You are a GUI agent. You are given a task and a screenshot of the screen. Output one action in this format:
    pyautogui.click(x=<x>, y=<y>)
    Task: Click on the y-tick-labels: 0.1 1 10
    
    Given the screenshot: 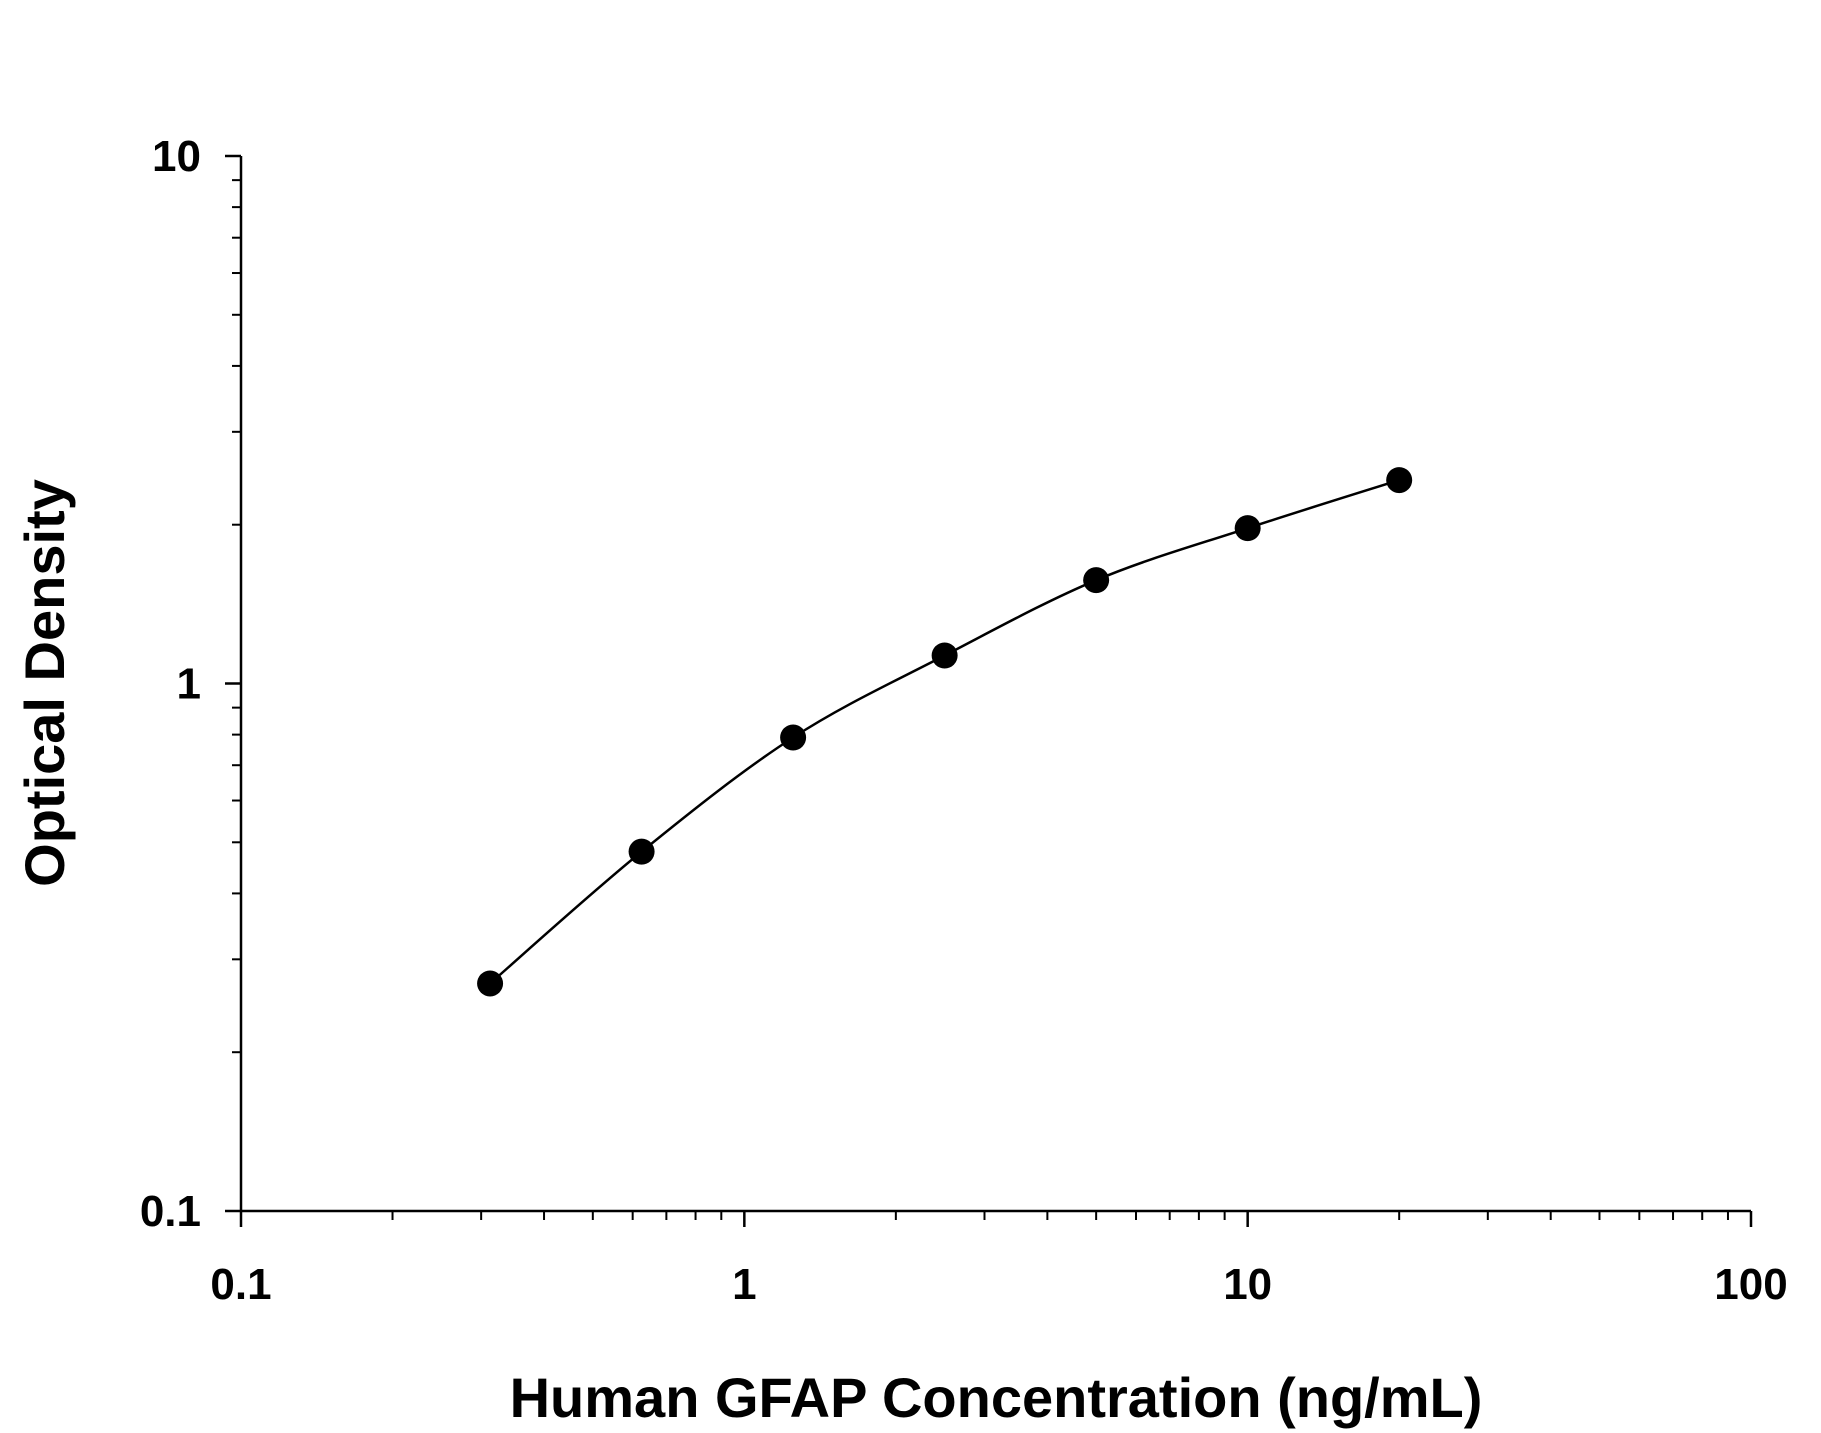 What is the action you would take?
    pyautogui.click(x=170, y=684)
    